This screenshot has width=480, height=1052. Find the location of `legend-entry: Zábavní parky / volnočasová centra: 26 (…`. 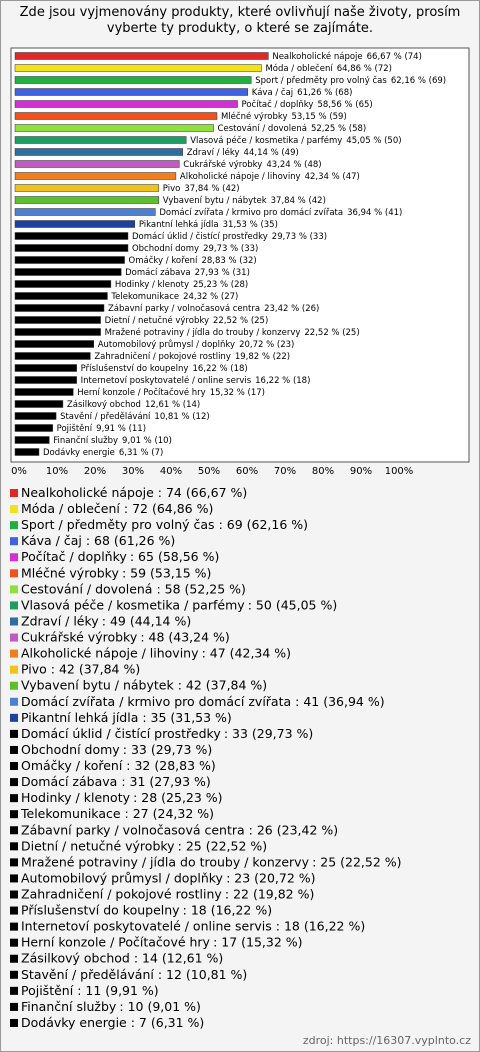

legend-entry: Zábavní parky / volnočasová centra: 26 (… is located at coordinates (179, 829).